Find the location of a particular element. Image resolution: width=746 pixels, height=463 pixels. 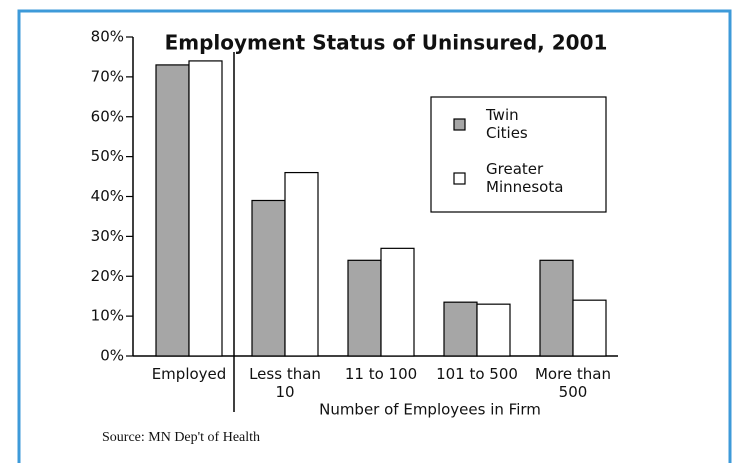

legend-label: Twin Cities is located at coordinates (506, 124).